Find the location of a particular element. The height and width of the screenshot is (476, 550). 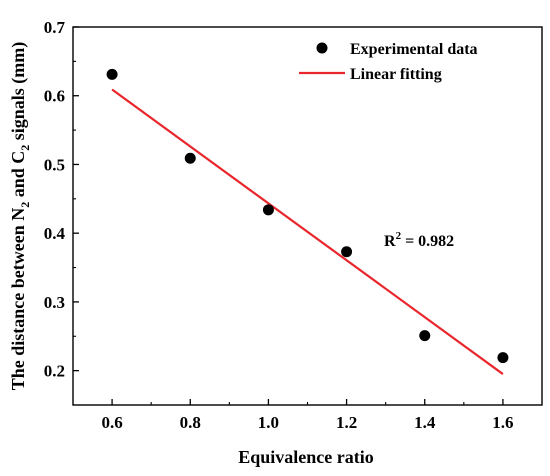

y-tick-label: 0.2 is located at coordinates (54, 371).